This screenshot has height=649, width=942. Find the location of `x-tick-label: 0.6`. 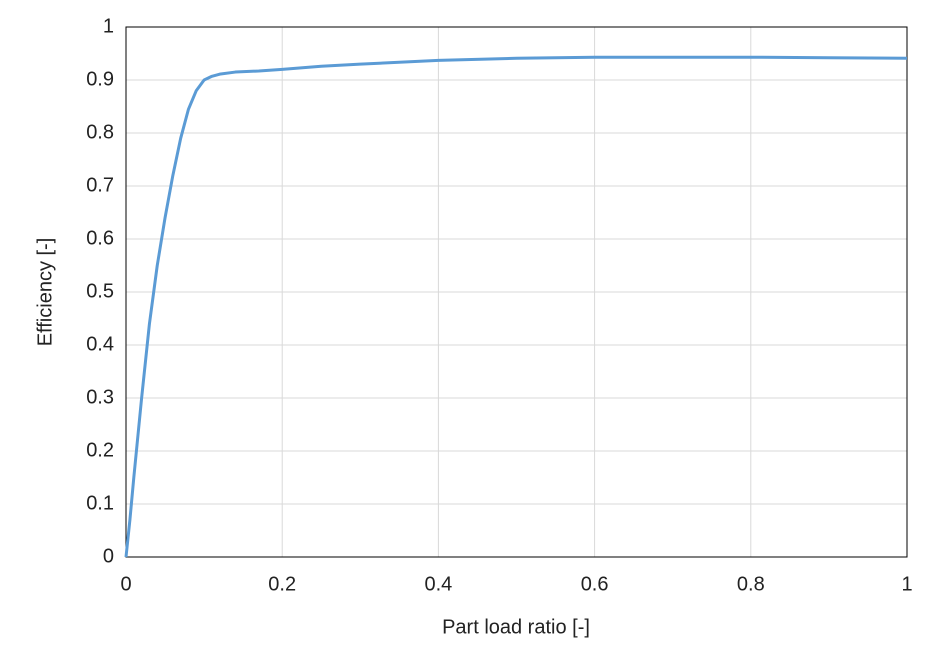

x-tick-label: 0.6 is located at coordinates (595, 584).